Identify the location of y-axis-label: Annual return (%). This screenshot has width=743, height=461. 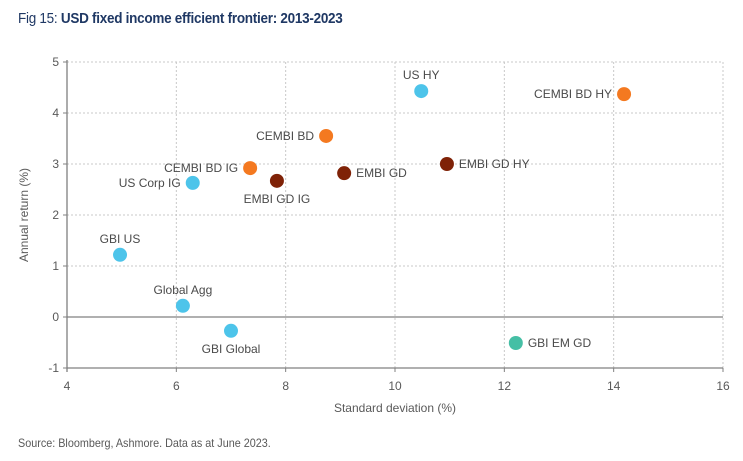
(24, 215).